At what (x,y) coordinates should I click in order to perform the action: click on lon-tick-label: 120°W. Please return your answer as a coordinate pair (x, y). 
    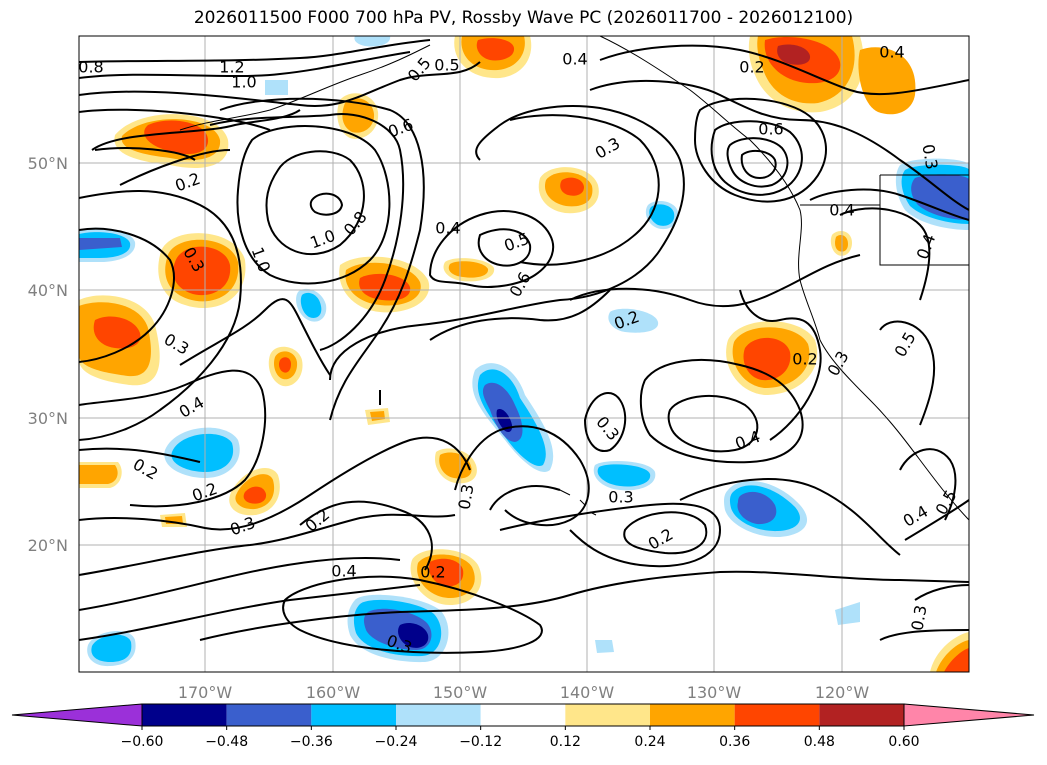
    Looking at the image, I should click on (842, 692).